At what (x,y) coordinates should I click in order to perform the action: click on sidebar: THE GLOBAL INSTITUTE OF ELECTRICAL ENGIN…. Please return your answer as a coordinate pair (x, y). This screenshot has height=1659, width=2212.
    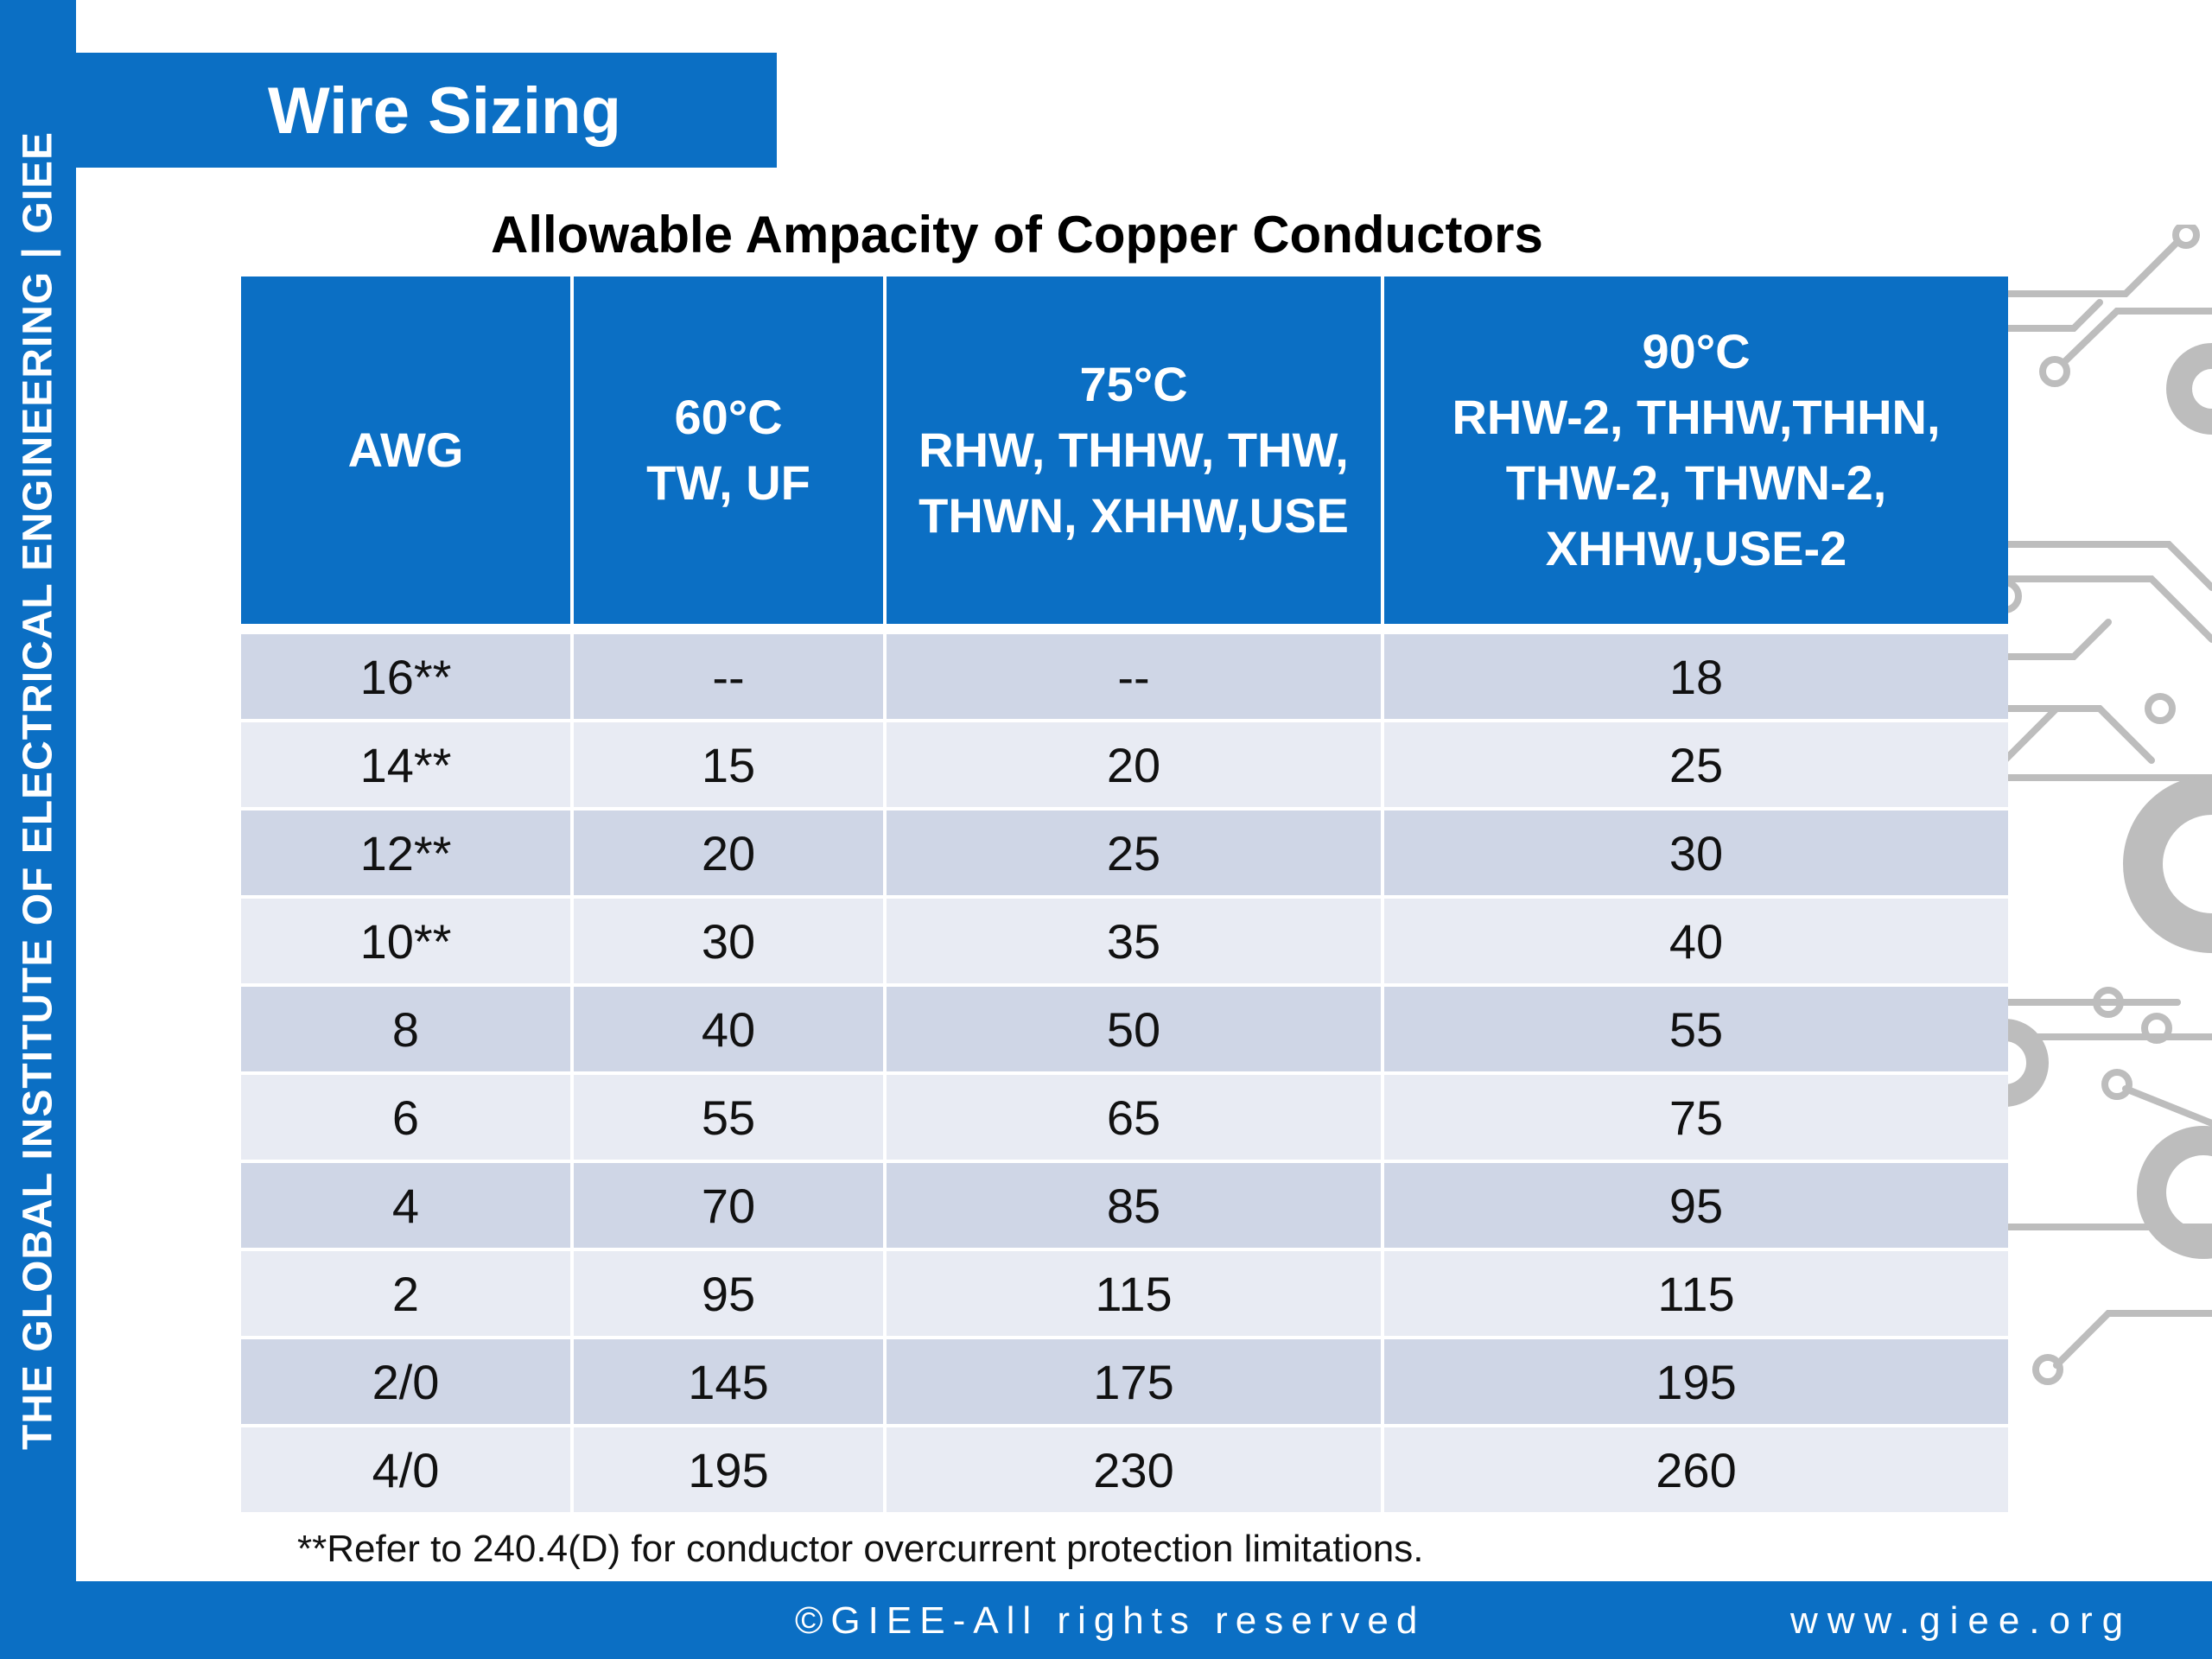
    Looking at the image, I should click on (38, 790).